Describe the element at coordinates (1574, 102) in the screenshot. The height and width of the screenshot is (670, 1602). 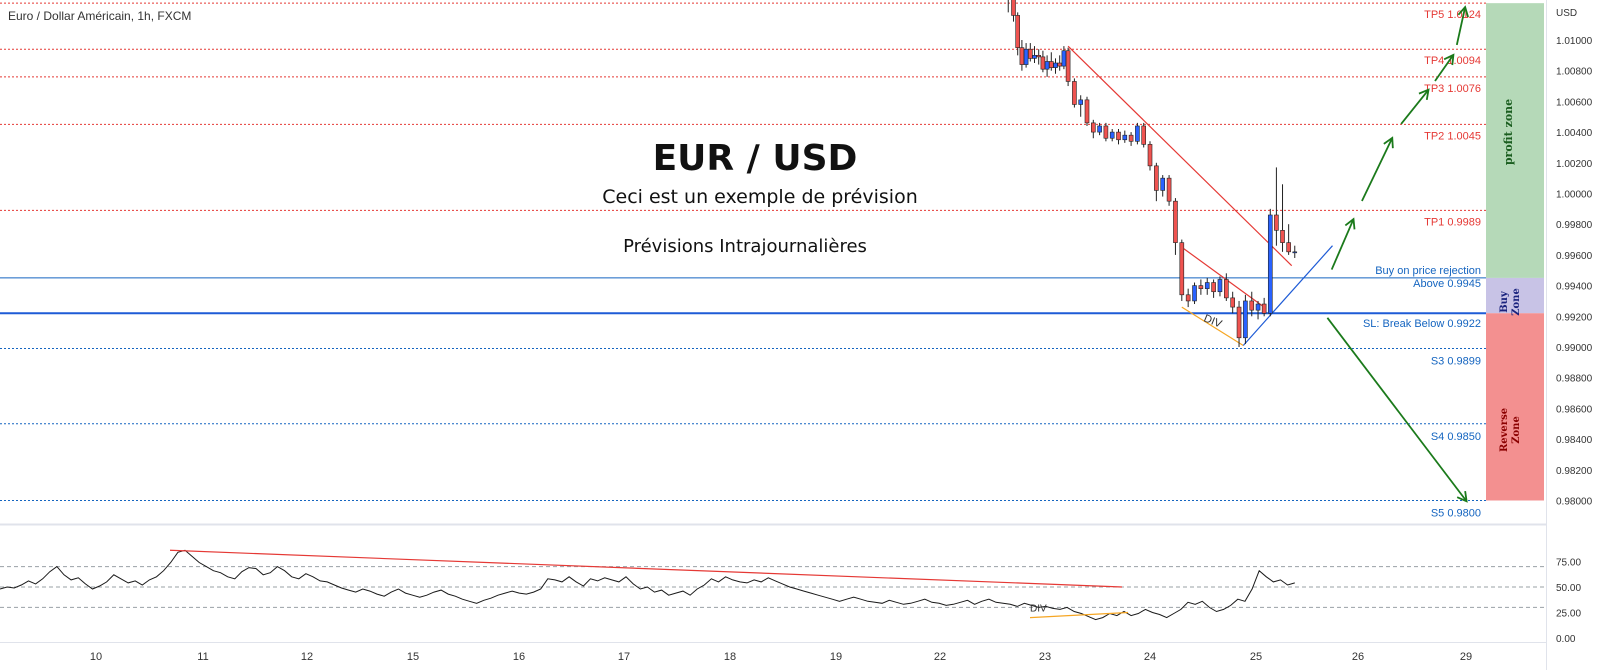
I see `price-tick-2: 1.00600` at that location.